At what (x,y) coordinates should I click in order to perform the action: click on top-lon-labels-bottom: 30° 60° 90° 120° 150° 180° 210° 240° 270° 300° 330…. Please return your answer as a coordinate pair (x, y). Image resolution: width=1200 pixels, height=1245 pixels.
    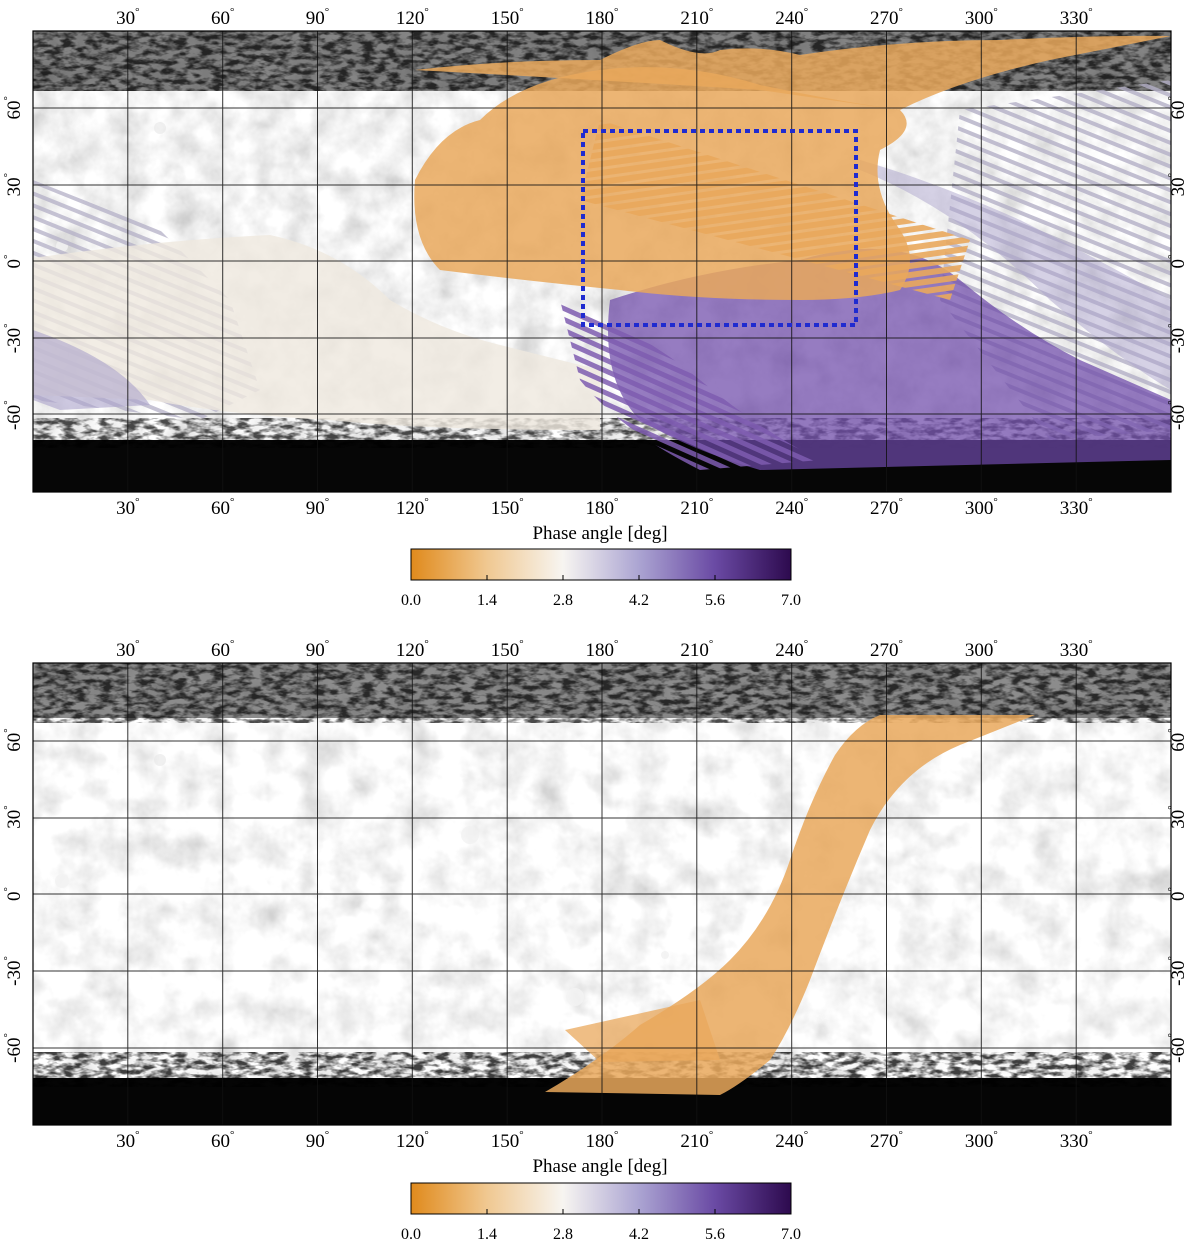
    Looking at the image, I should click on (604, 507).